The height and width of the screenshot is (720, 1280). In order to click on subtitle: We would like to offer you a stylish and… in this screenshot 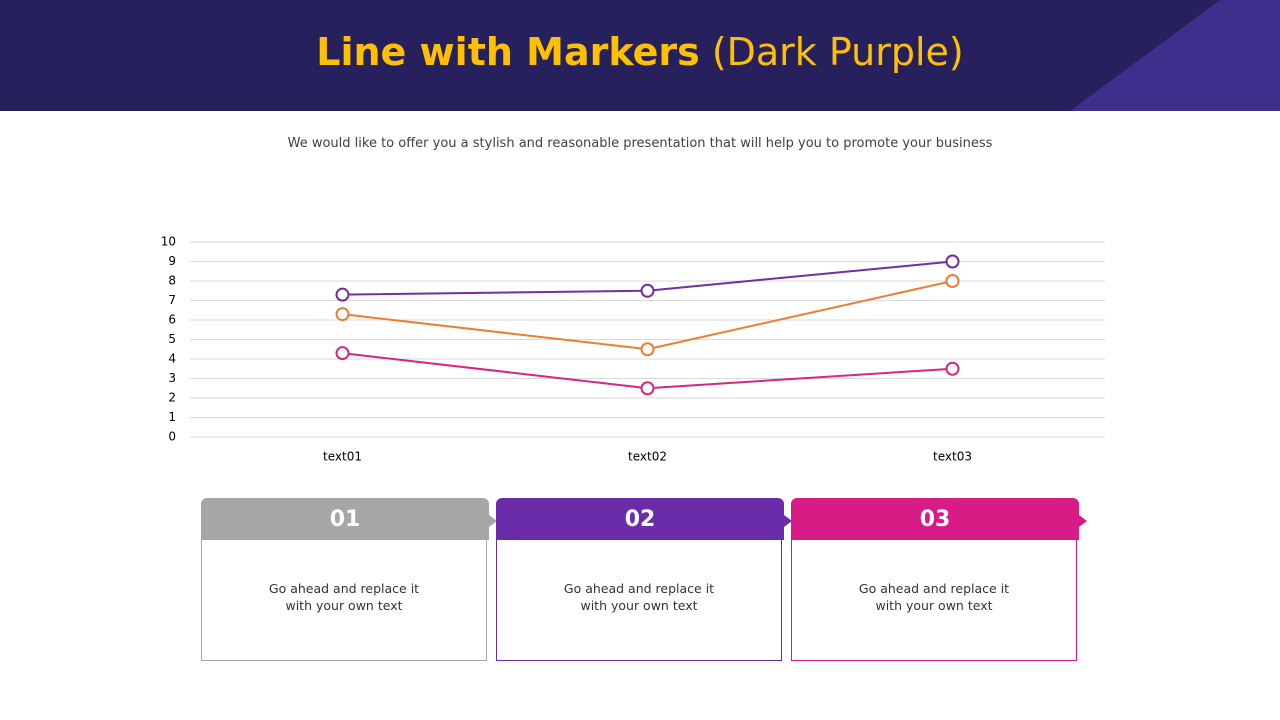, I will do `click(640, 143)`.